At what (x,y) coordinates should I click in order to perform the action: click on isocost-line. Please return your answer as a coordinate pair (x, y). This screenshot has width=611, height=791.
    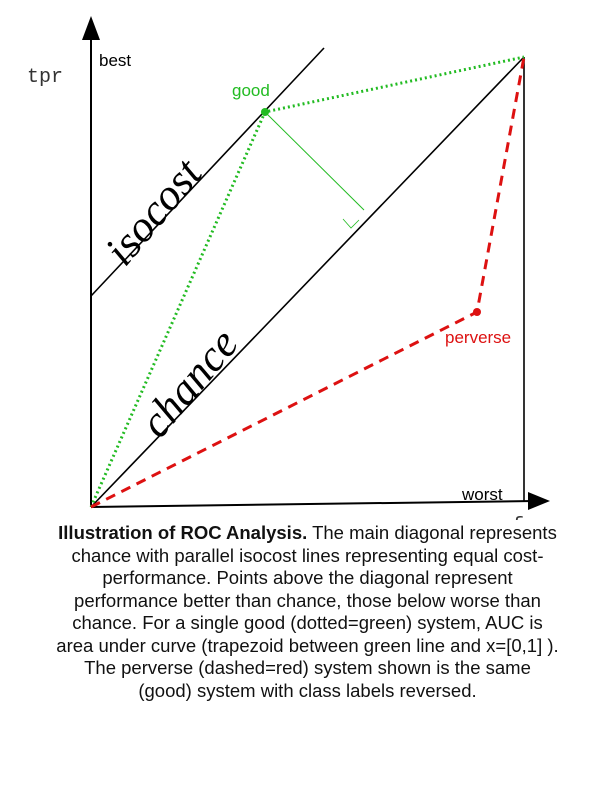
    Looking at the image, I should click on (207, 172).